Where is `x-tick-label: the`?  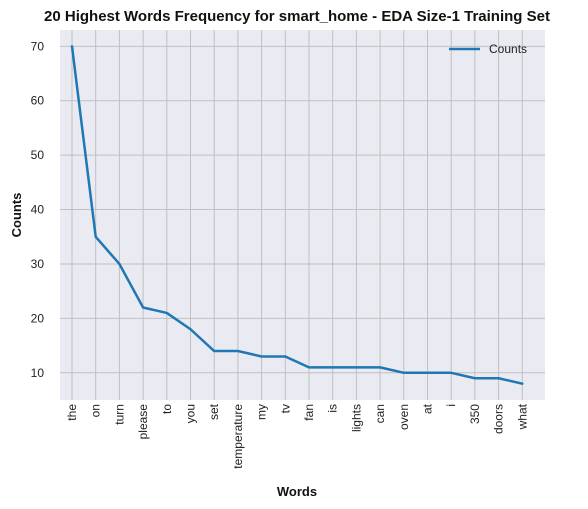 x-tick-label: the is located at coordinates (72, 412).